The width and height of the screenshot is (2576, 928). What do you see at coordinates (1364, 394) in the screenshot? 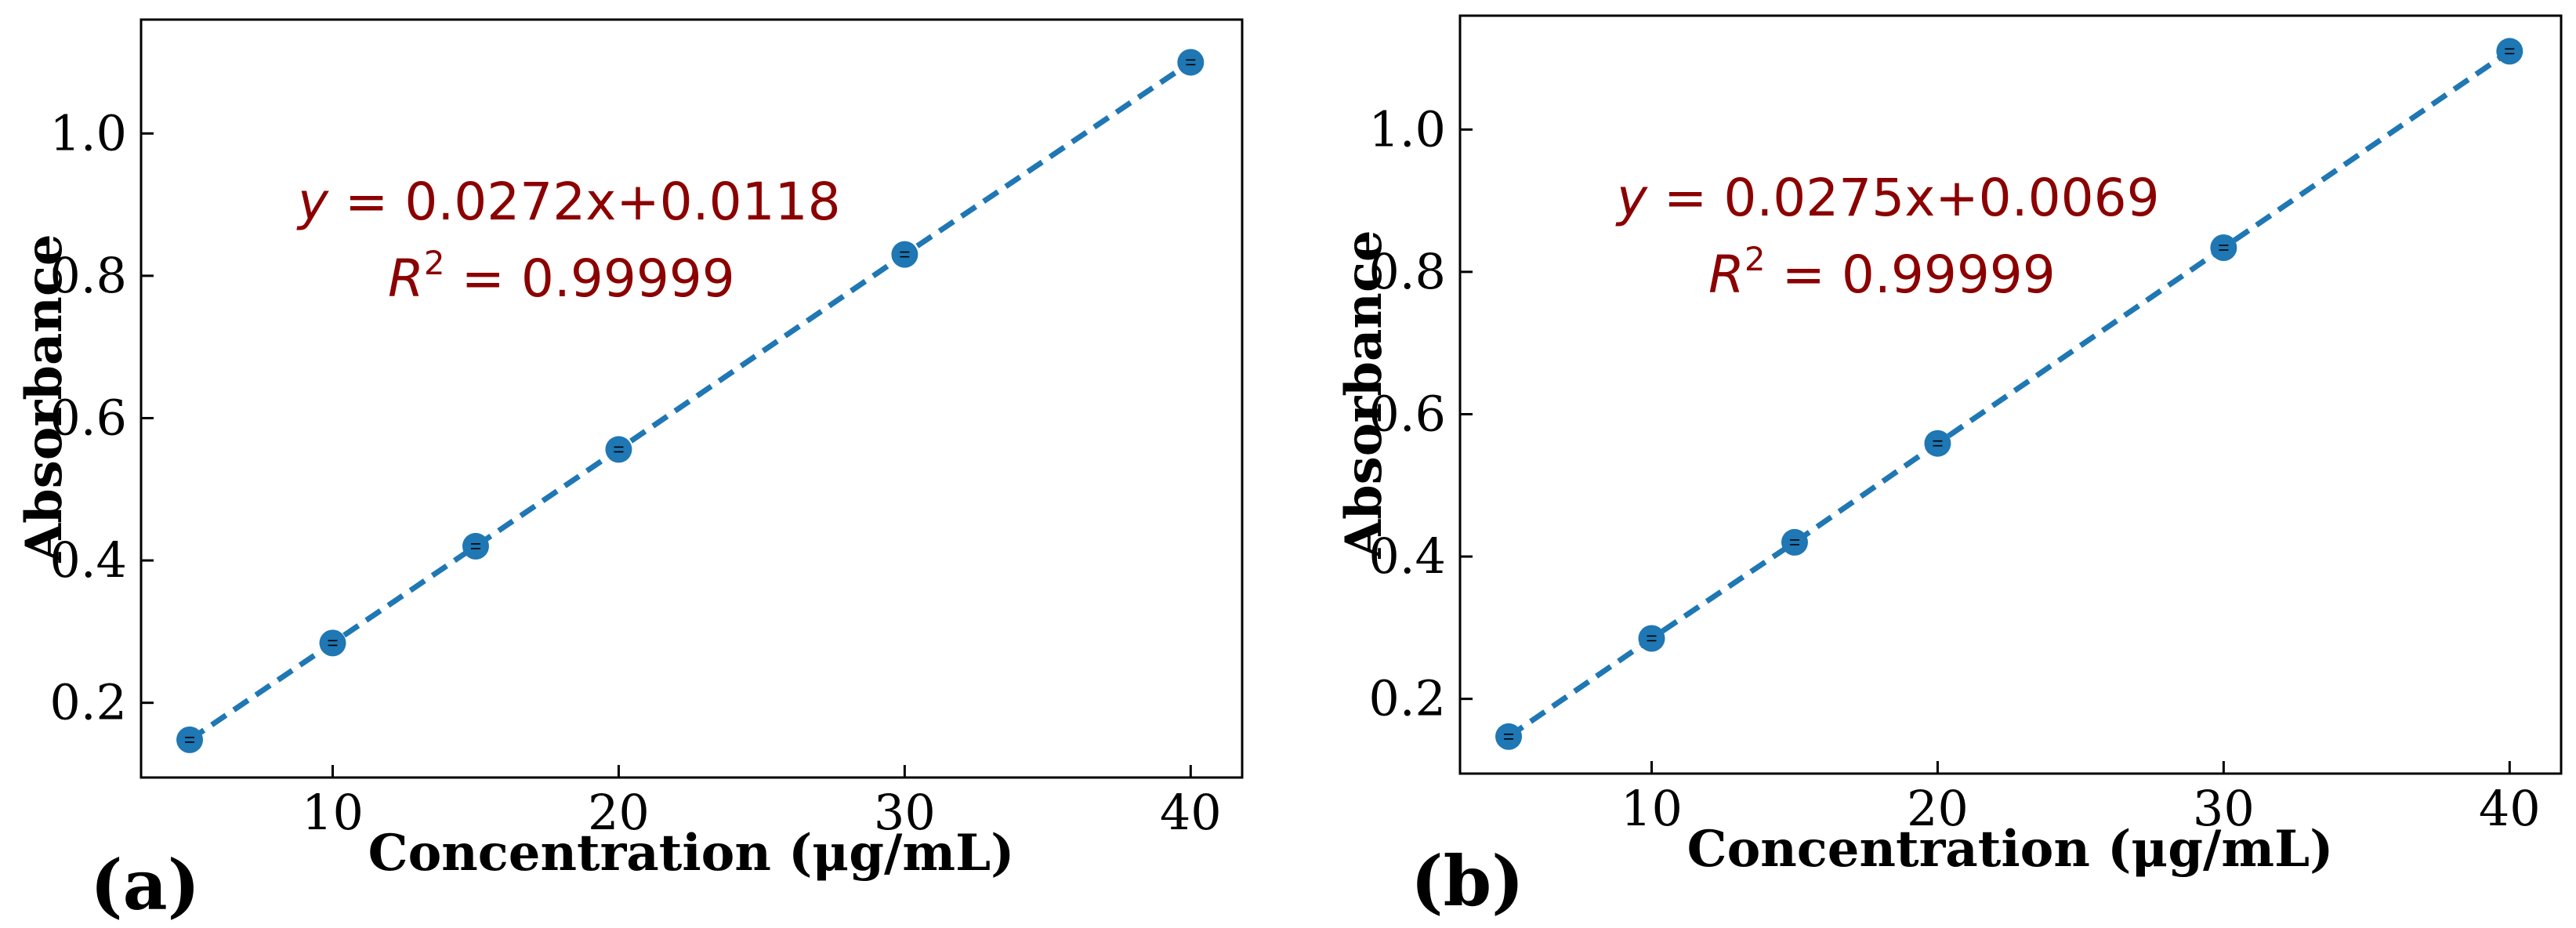
I see `y-axis-label-b: Absorbance` at bounding box center [1364, 394].